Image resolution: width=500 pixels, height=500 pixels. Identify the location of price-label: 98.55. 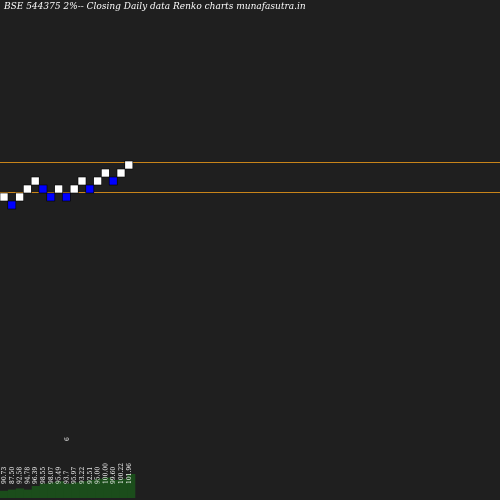
(43, 475).